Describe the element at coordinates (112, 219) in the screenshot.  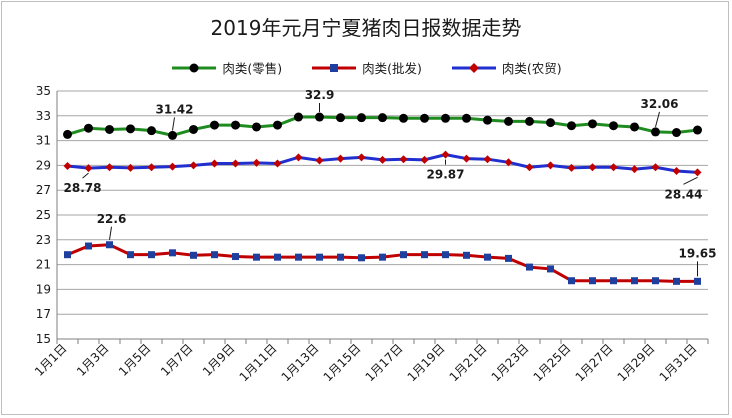
I see `data-label: 22.6` at that location.